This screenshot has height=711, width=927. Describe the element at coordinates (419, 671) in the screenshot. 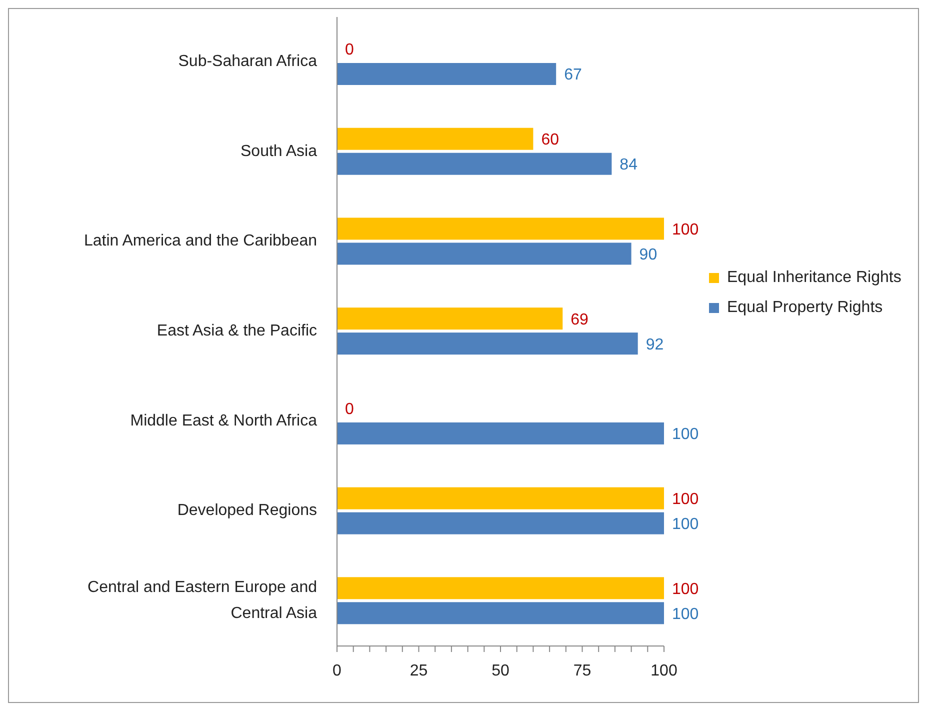

I see `x-tick-label: 25` at that location.